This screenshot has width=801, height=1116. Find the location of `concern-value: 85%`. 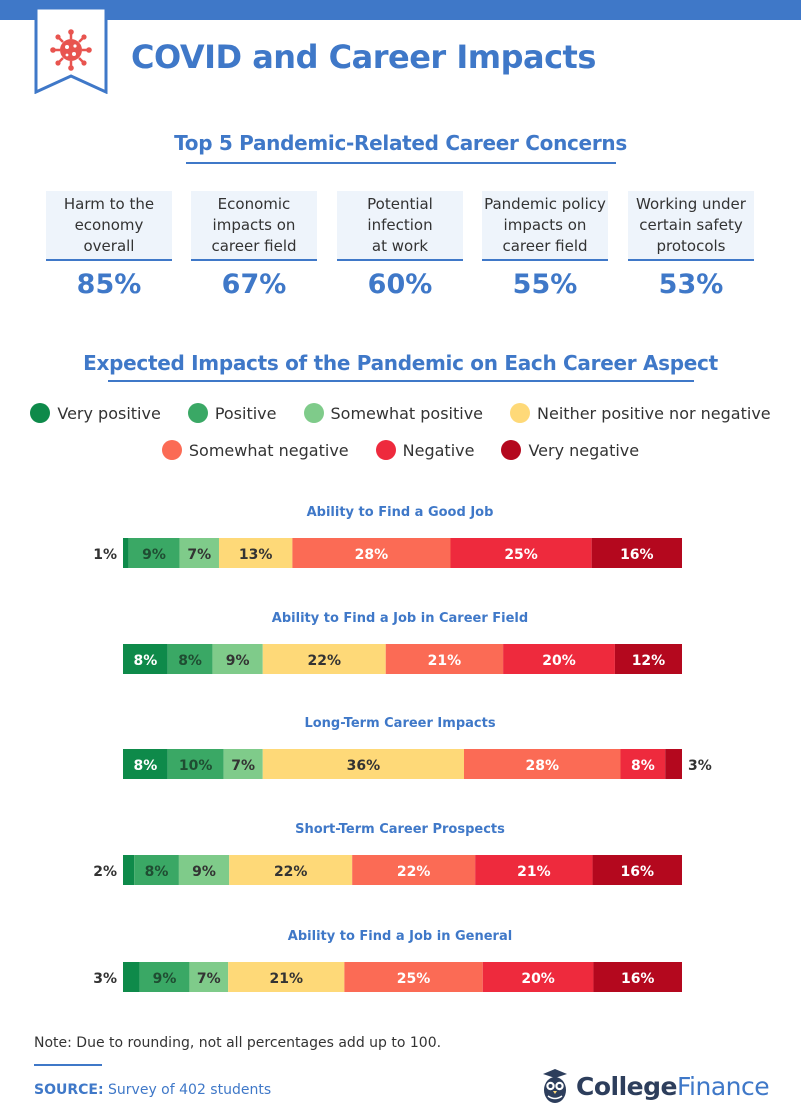

concern-value: 85% is located at coordinates (109, 284).